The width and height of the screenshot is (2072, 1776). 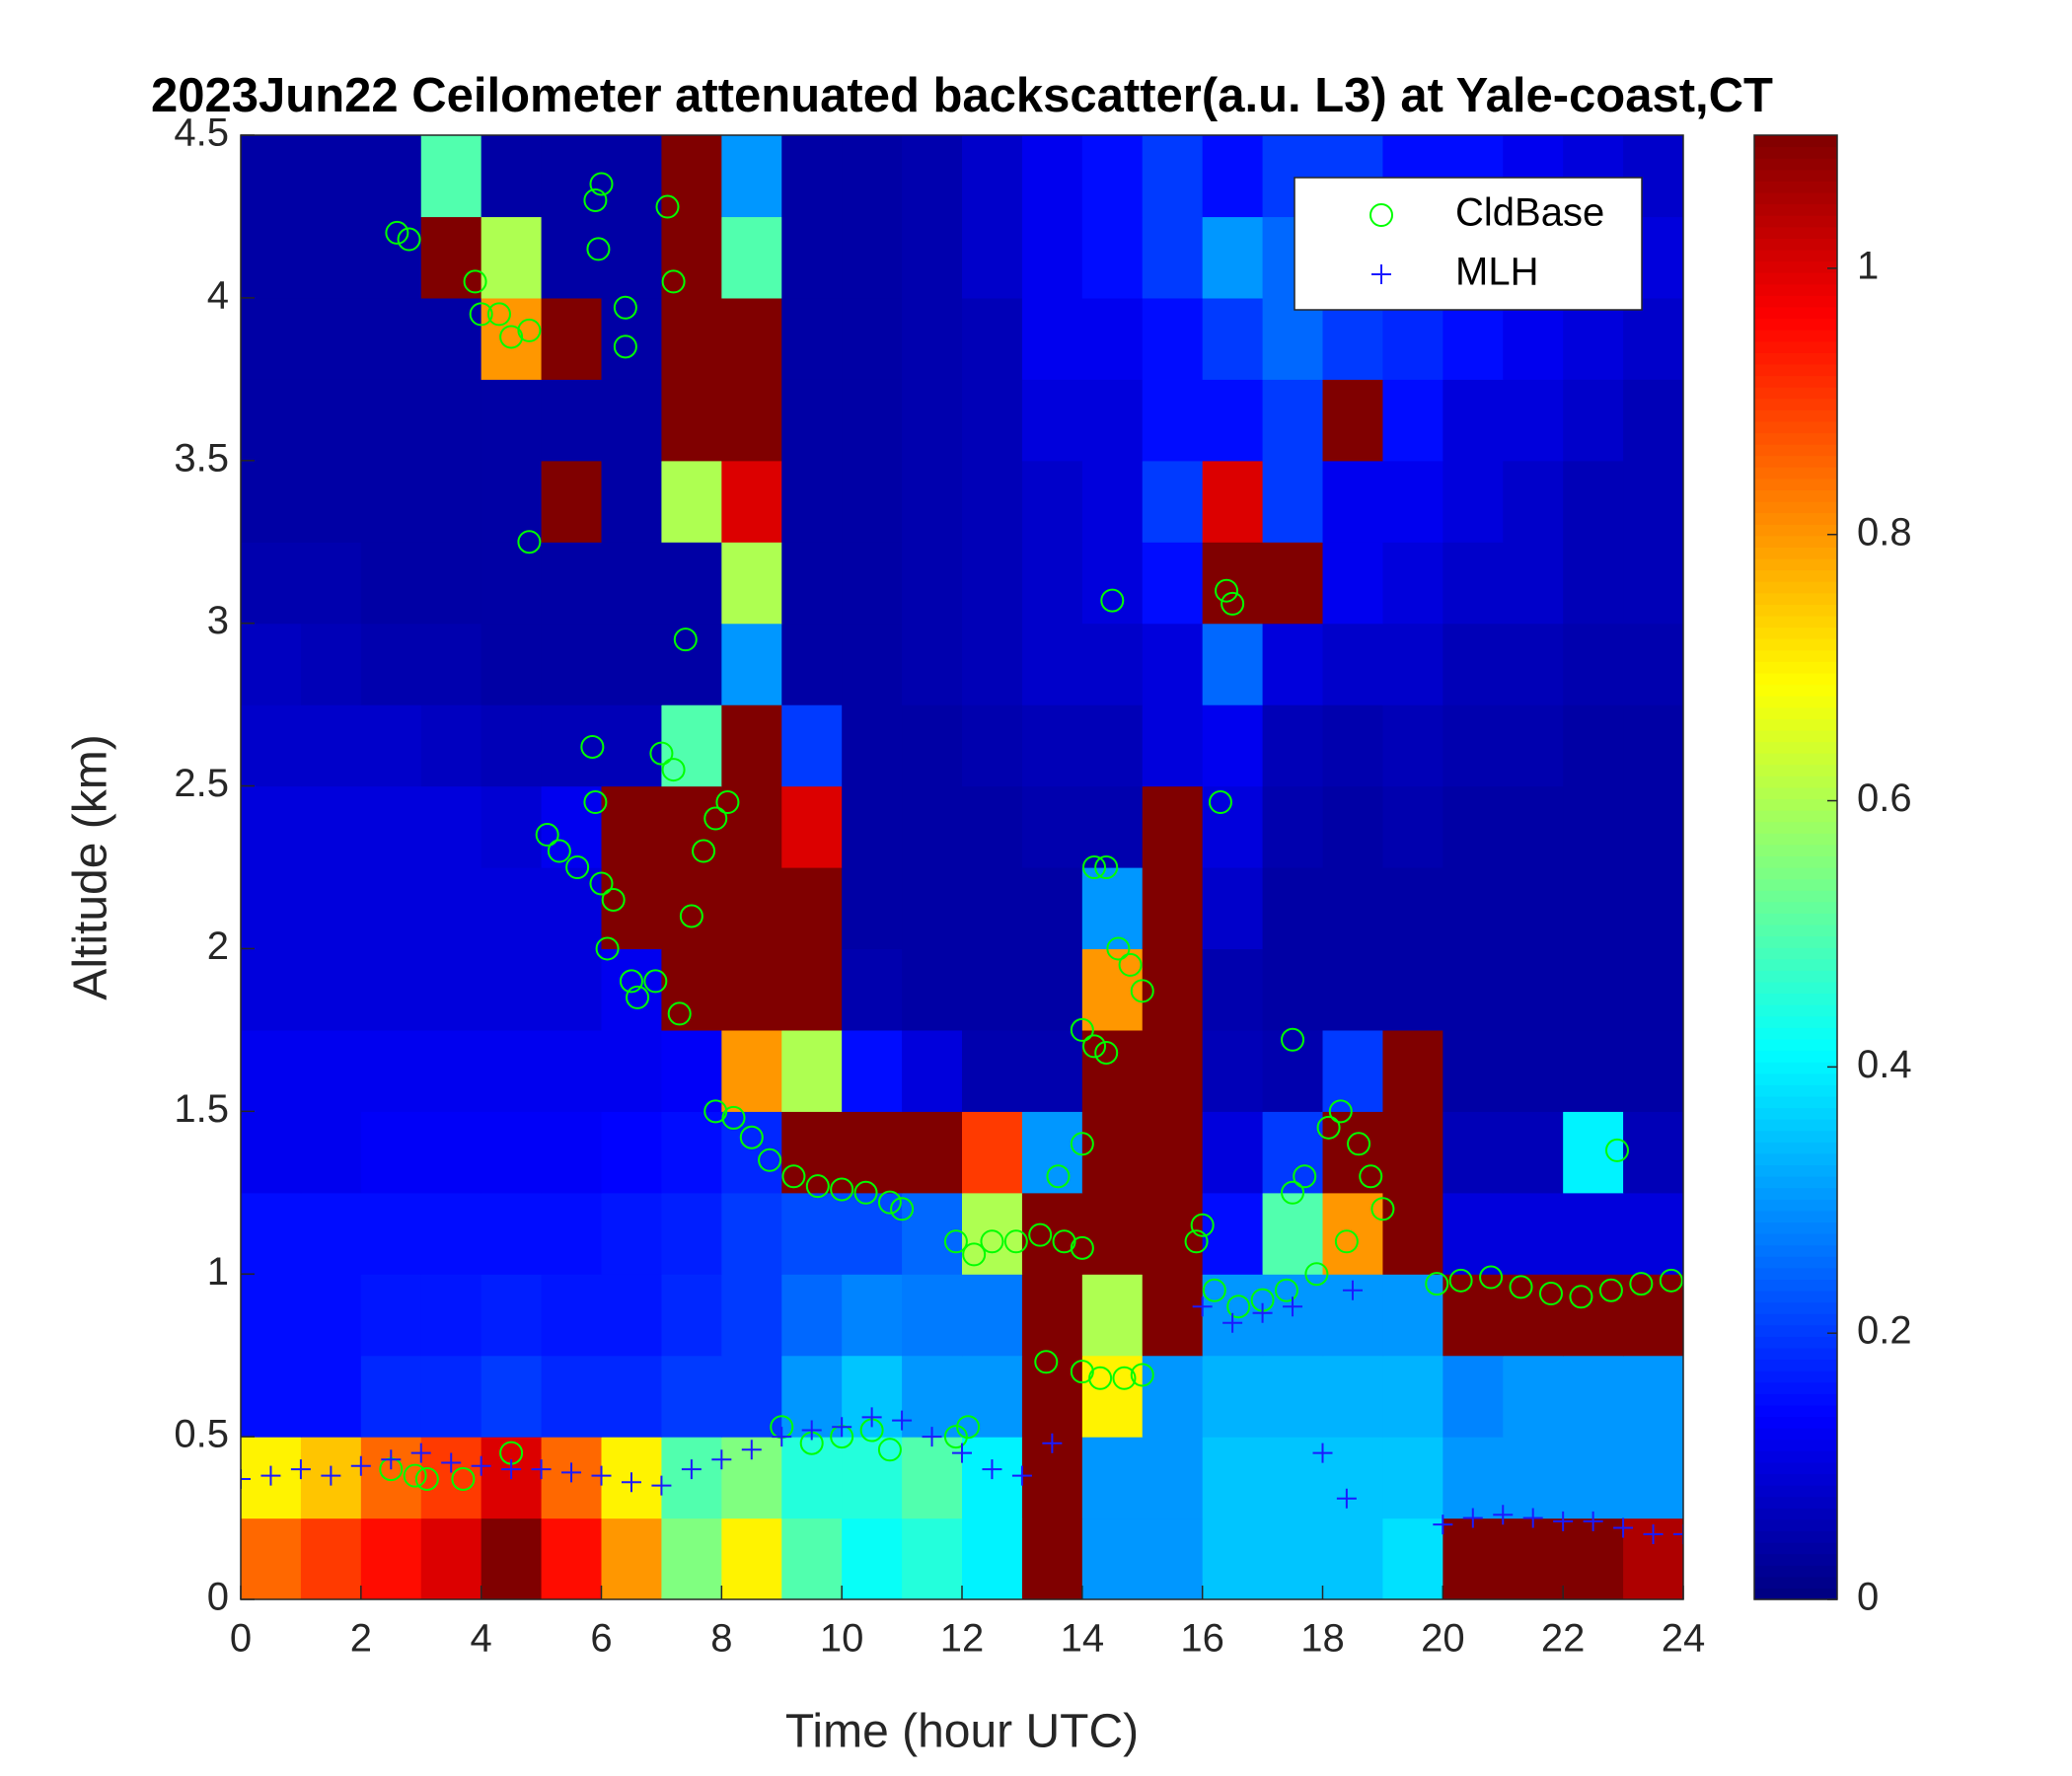 I want to click on colorbar-frame, so click(x=1796, y=867).